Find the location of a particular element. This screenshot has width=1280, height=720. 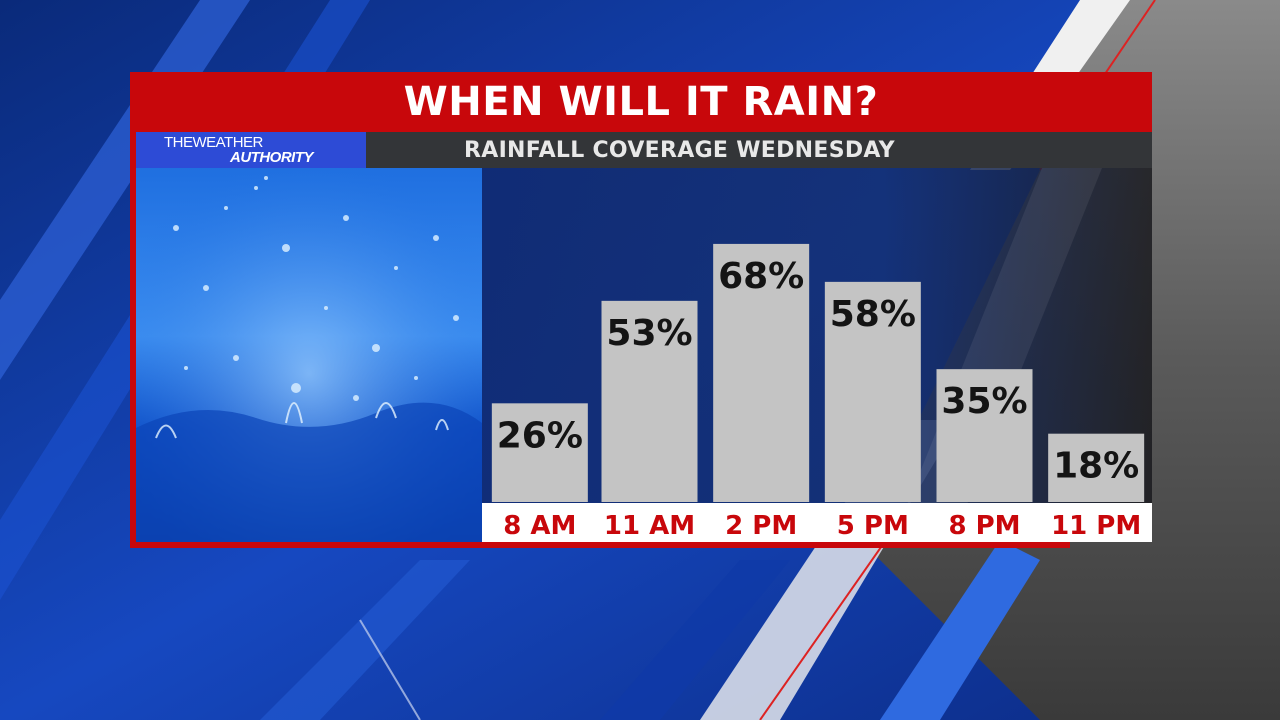

chart-subtitle: RAINFALL COVERAGE WEDNESDAY is located at coordinates (679, 150).